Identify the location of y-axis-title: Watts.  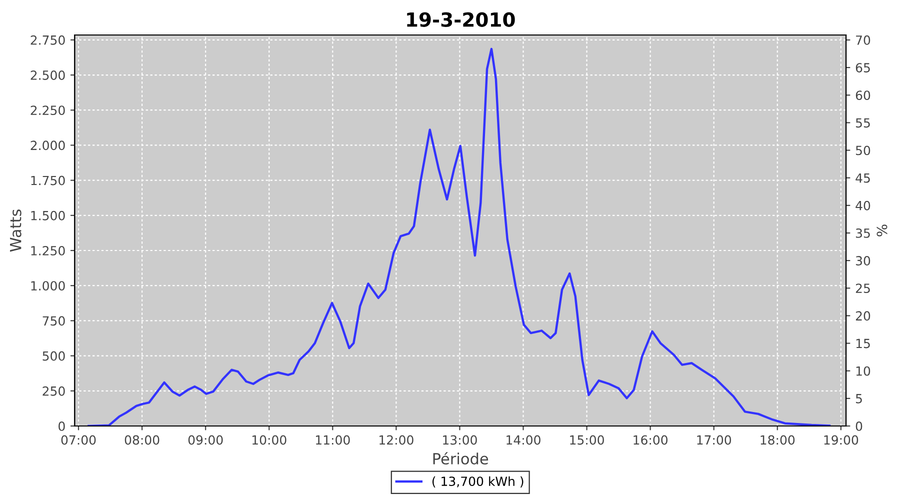
(16, 231).